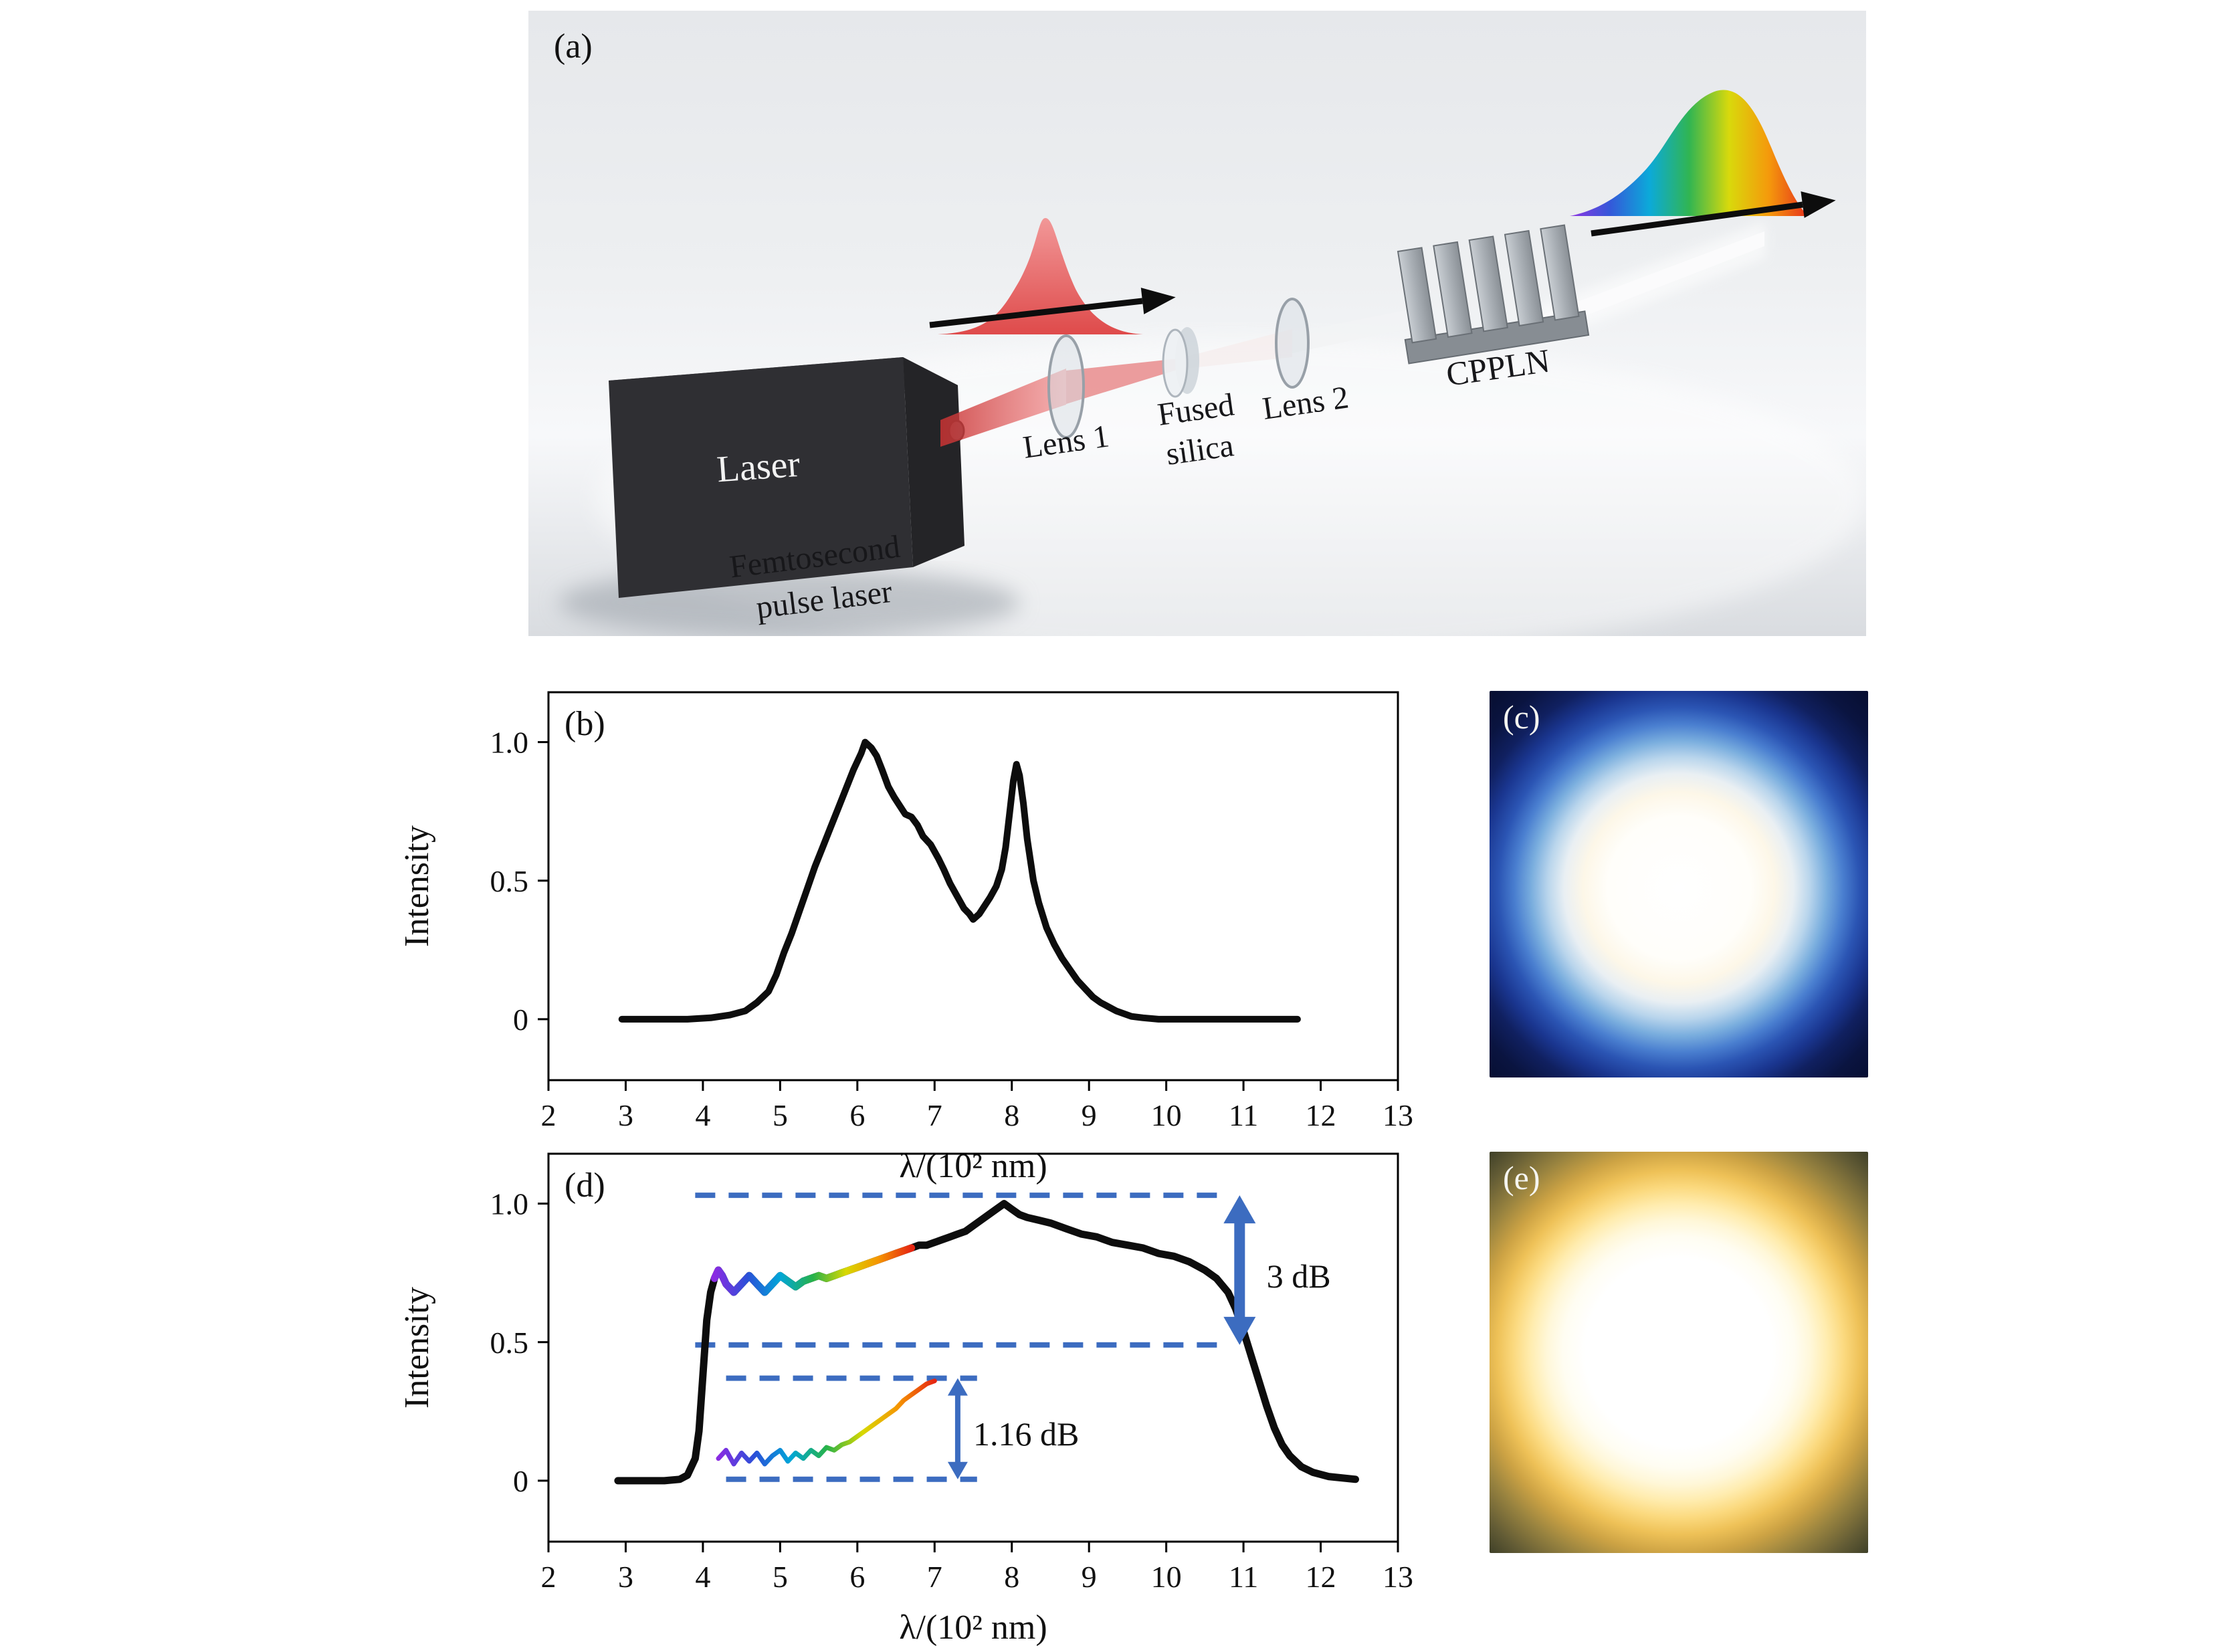  What do you see at coordinates (1521, 717) in the screenshot?
I see `panel-c-letter: (c)` at bounding box center [1521, 717].